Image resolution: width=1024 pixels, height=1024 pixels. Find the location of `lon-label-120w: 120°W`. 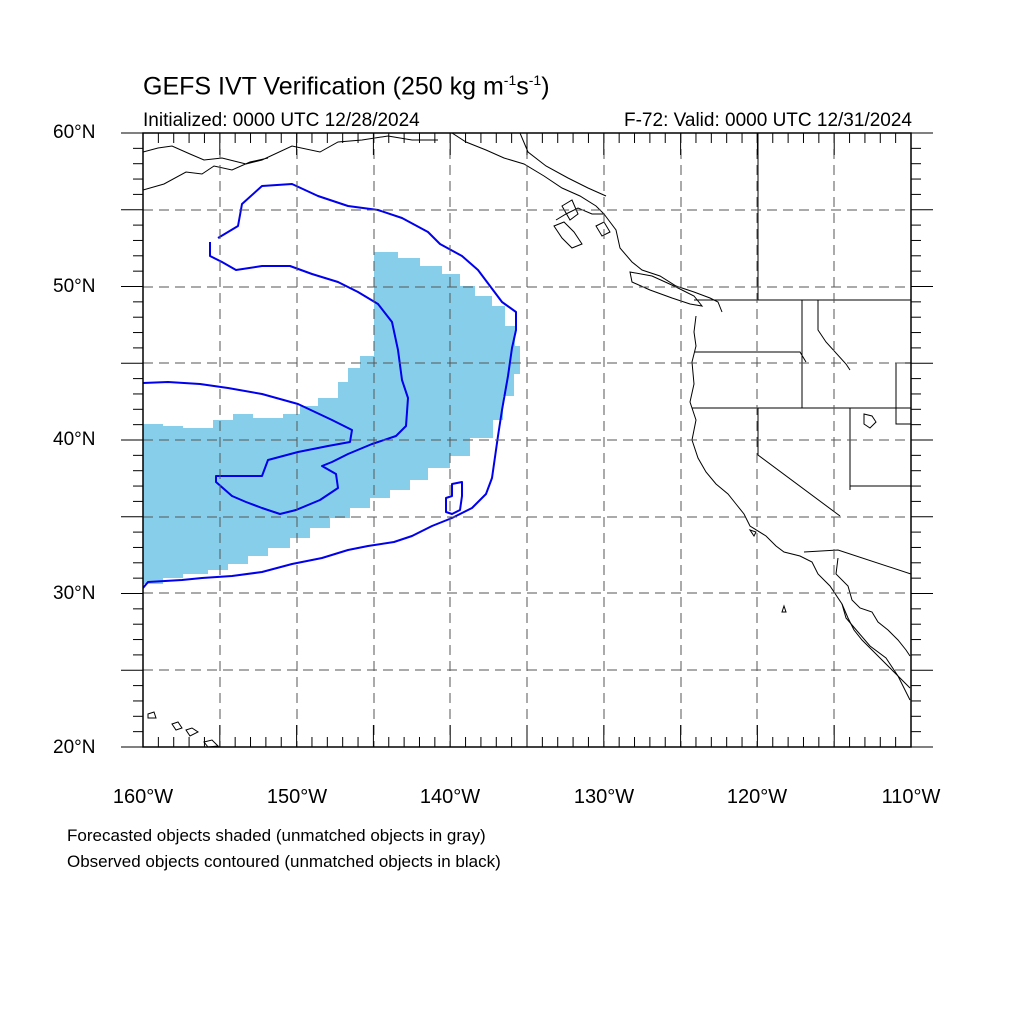

lon-label-120w: 120°W is located at coordinates (757, 797).